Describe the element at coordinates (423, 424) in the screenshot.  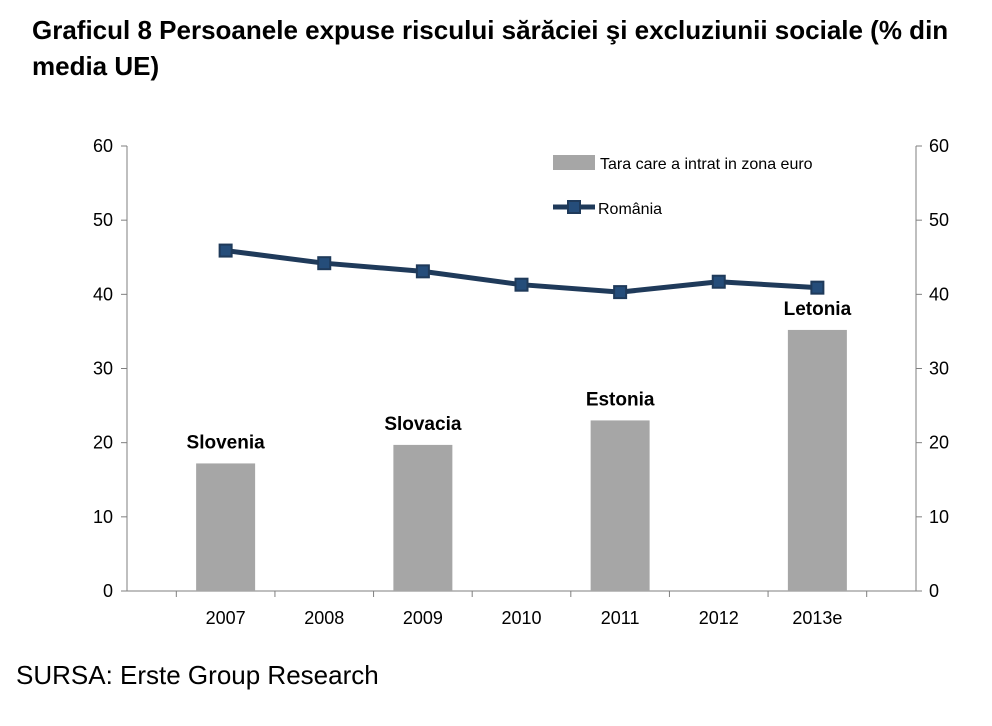
I see `bar-data-label: Slovacia` at that location.